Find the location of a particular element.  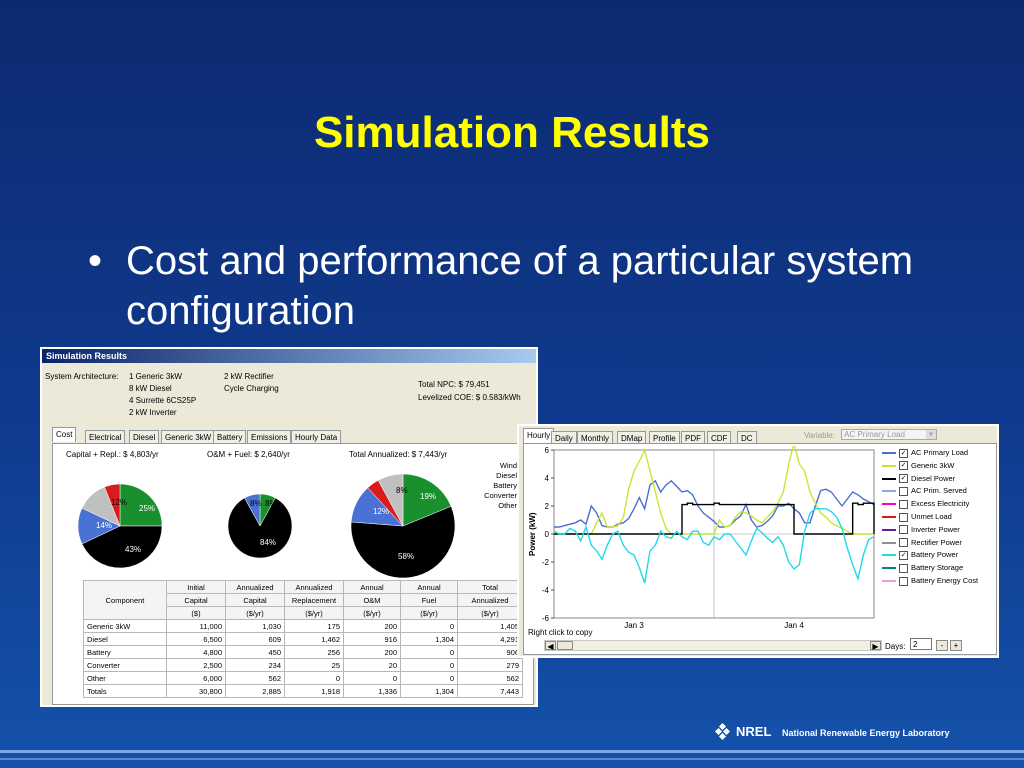

y-axis-label: Power (kW) is located at coordinates (532, 534).